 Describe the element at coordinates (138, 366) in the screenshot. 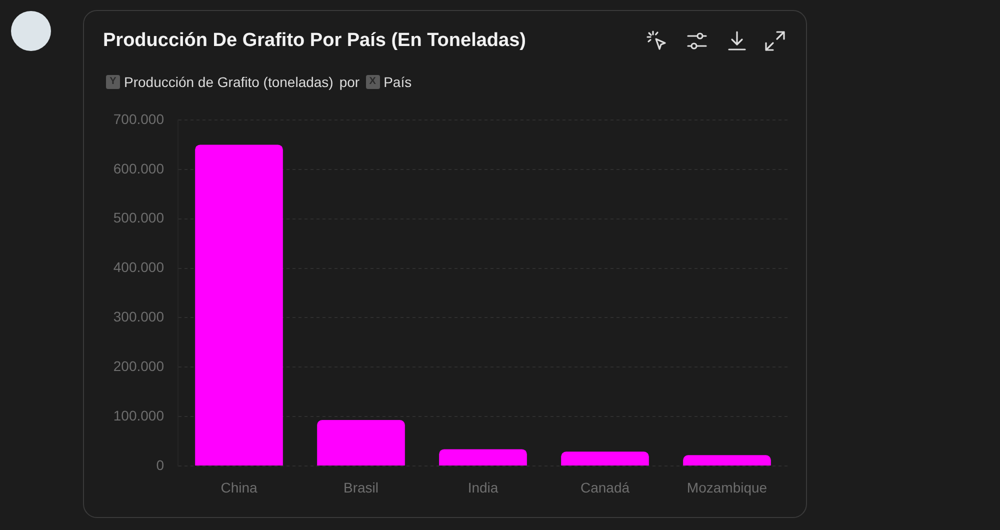

I see `y-tick-label: 200.000` at that location.